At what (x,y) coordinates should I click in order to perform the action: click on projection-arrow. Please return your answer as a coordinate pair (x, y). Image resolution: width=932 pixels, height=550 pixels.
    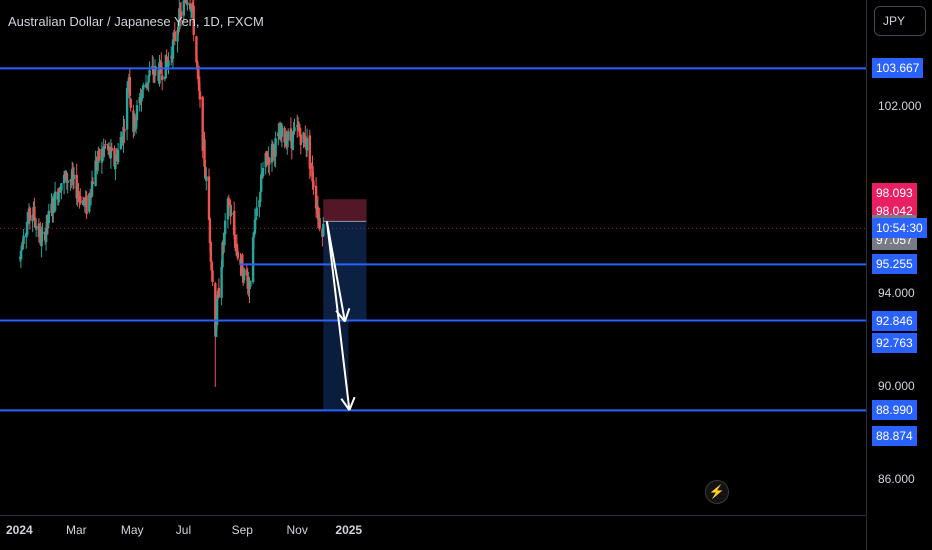
    Looking at the image, I should click on (338, 316).